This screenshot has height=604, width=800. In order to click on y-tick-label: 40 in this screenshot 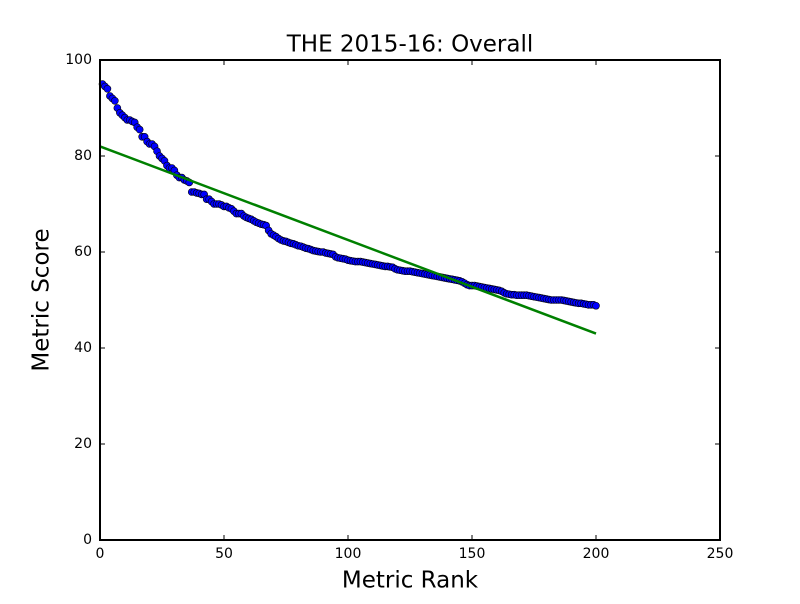, I will do `click(83, 348)`.